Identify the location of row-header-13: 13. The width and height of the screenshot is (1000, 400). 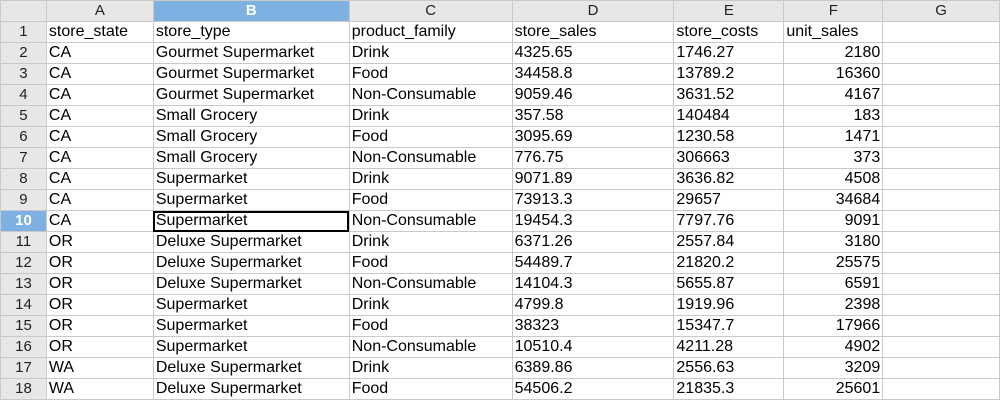
(23, 284).